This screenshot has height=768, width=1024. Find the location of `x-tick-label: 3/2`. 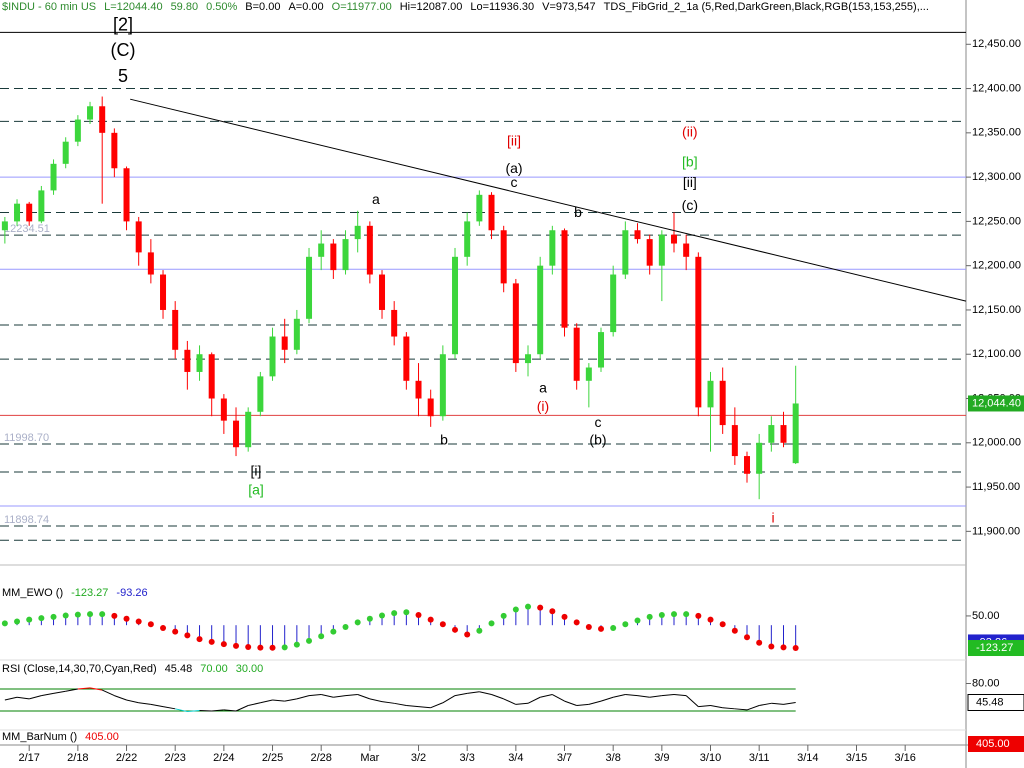

x-tick-label: 3/2 is located at coordinates (418, 758).